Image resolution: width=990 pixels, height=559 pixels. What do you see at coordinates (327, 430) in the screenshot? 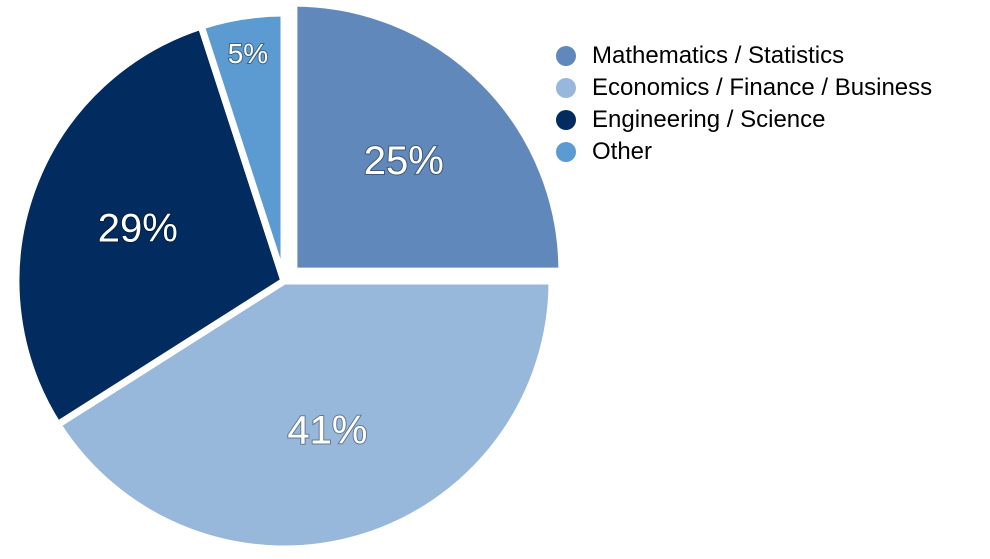
I see `slice-label-economics-finance-business: 41%` at bounding box center [327, 430].